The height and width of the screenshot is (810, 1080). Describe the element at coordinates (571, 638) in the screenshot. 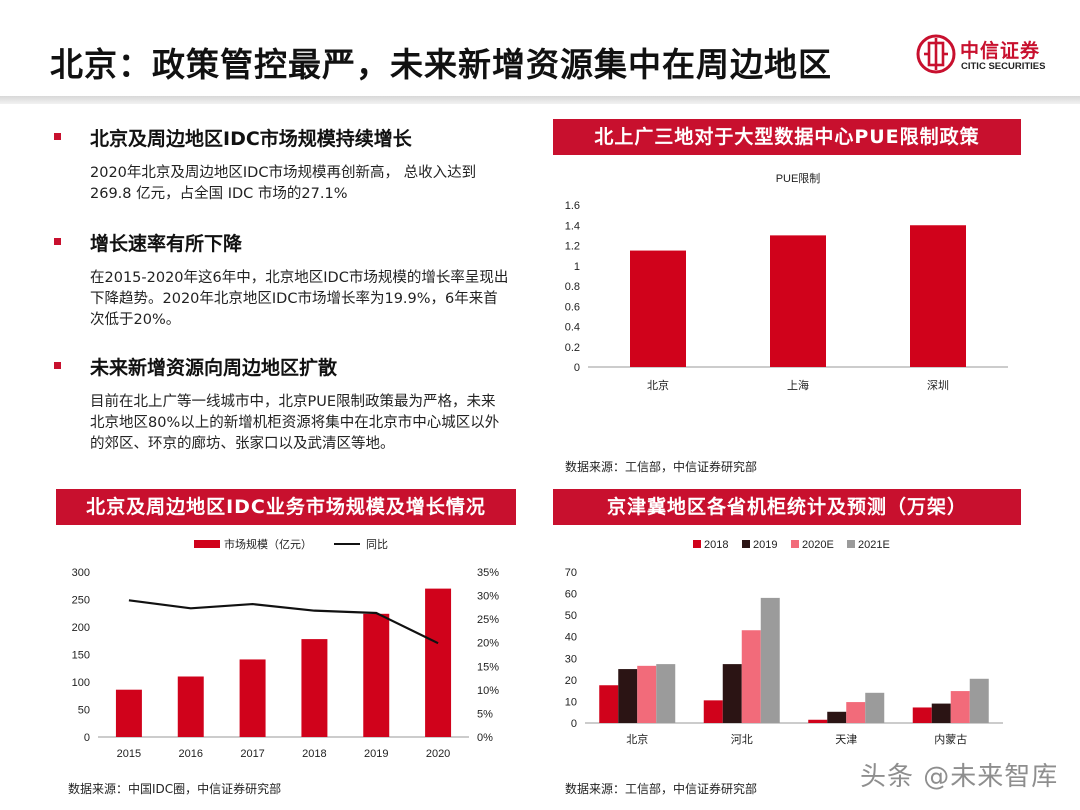

I see `y-tick-label: 40` at that location.